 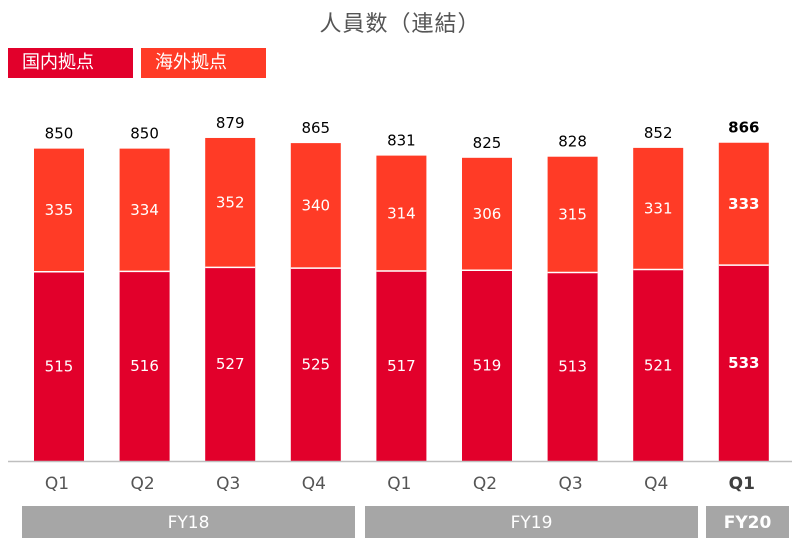 What do you see at coordinates (658, 133) in the screenshot?
I see `data-label-total: 852` at bounding box center [658, 133].